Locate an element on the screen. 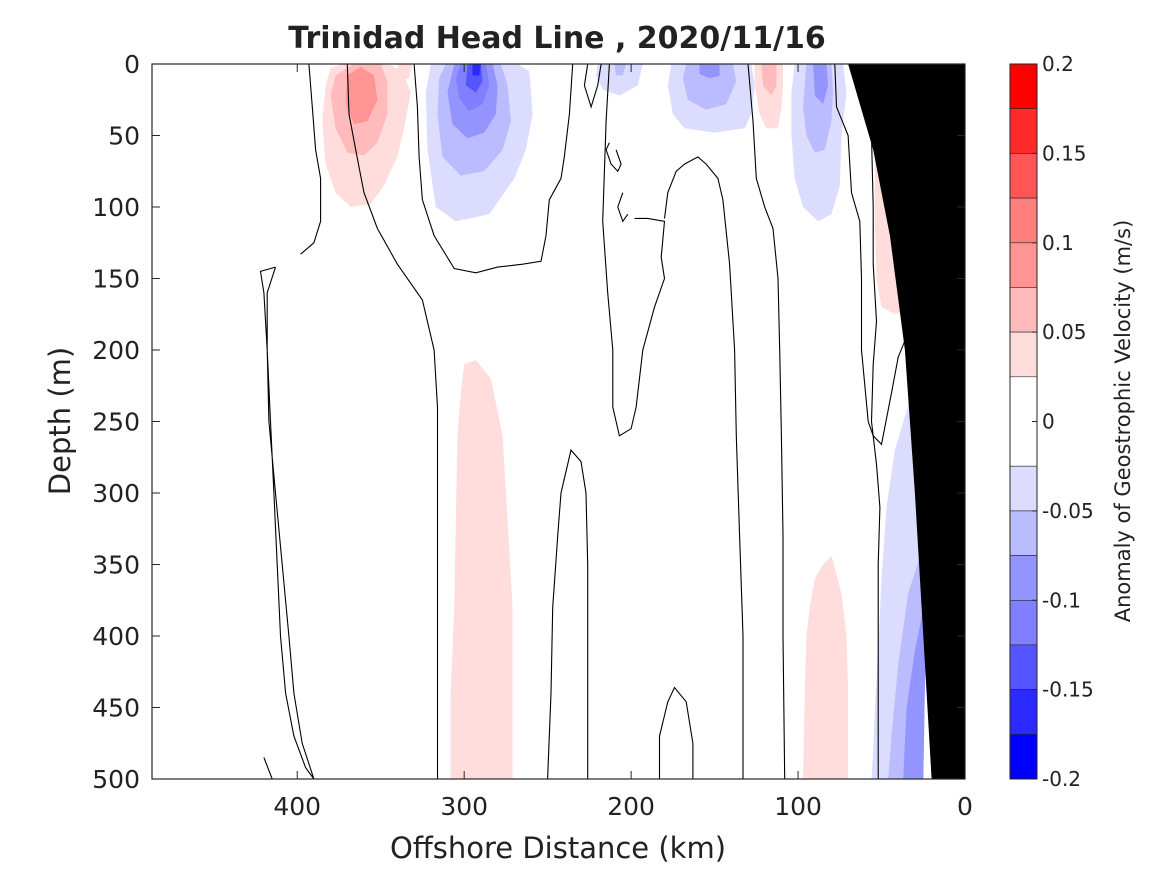  zero-contour-380km is located at coordinates (392, 421).